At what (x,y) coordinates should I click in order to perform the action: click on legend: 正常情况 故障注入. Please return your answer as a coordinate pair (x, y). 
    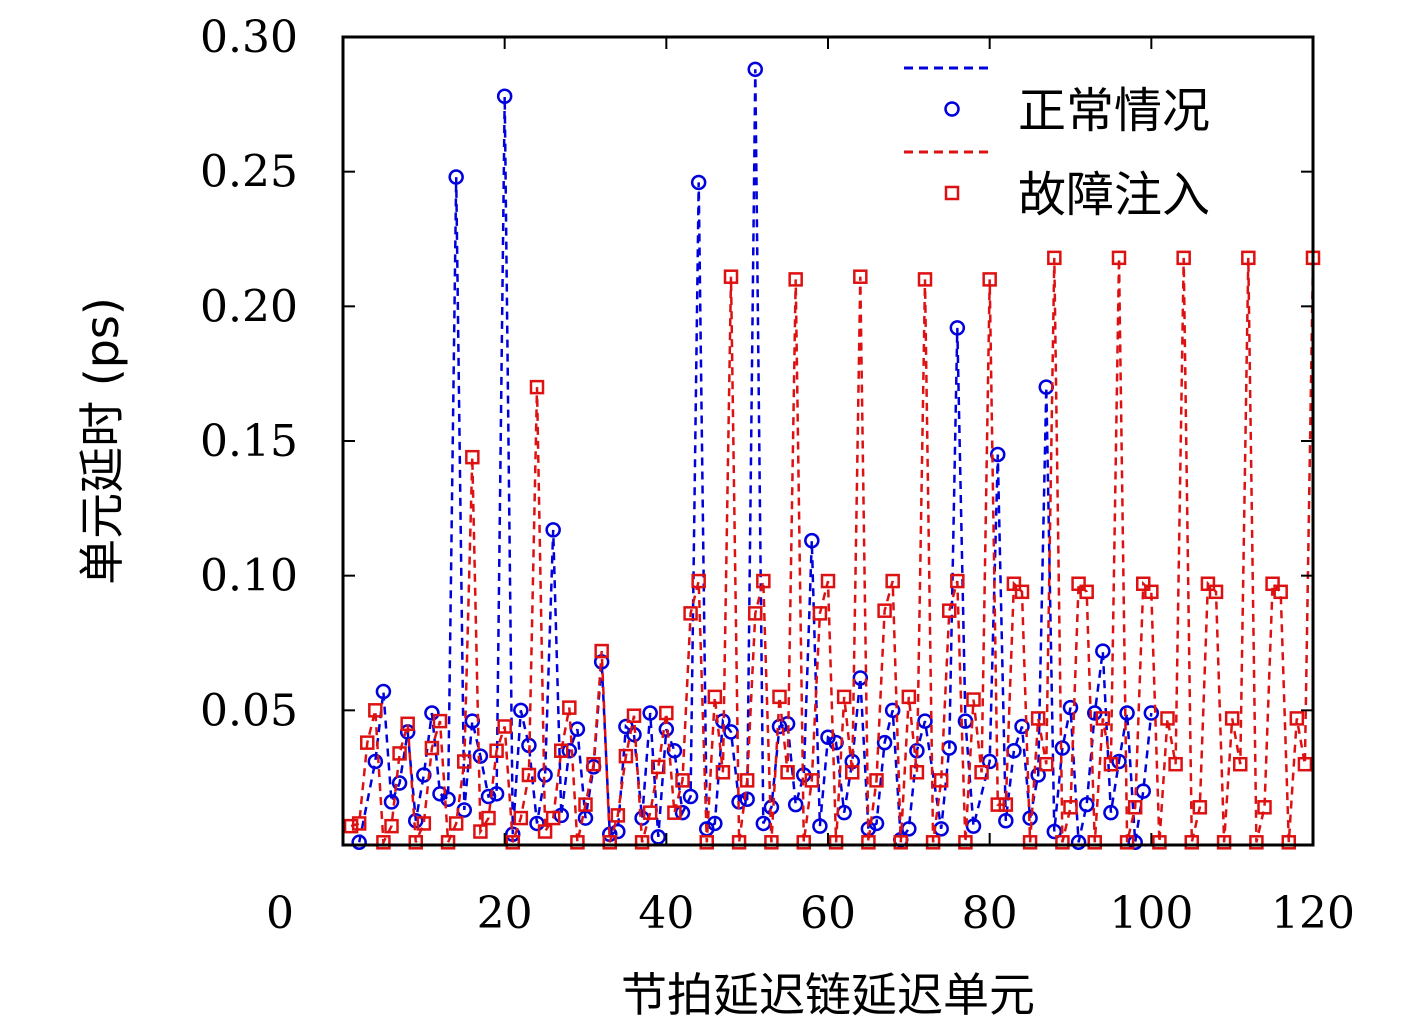
    Looking at the image, I should click on (1057, 144).